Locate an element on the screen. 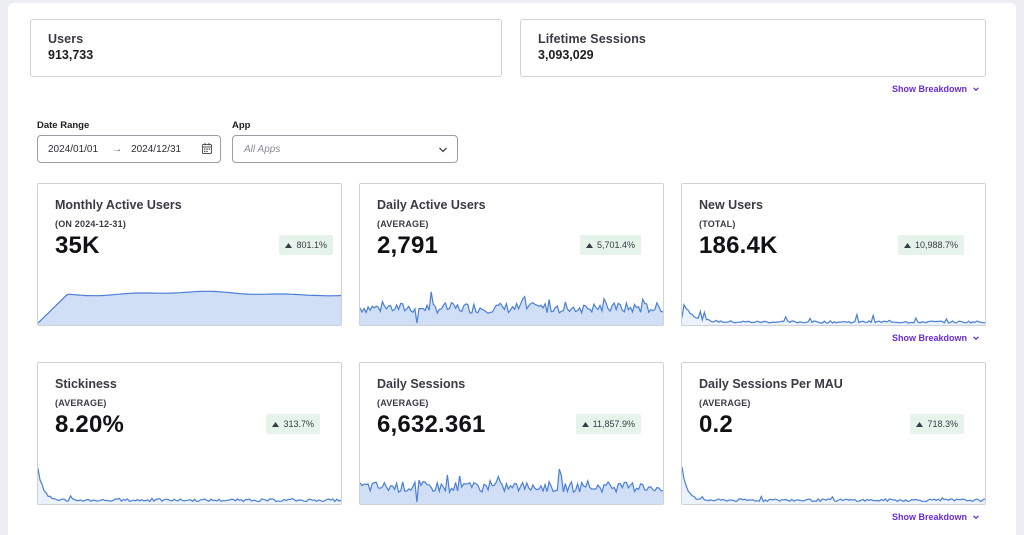  change-badge: 5,701.4% is located at coordinates (610, 245).